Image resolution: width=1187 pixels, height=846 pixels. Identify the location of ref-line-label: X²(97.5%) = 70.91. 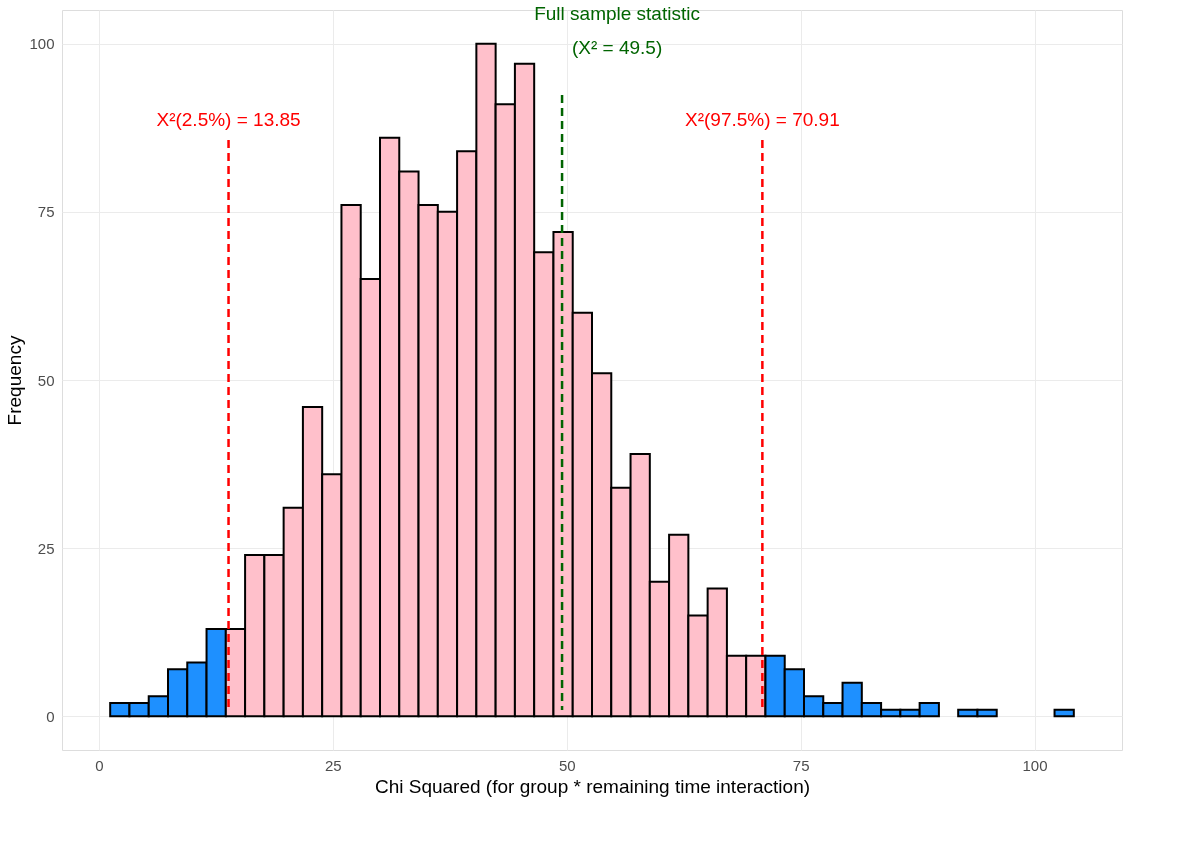
(762, 119).